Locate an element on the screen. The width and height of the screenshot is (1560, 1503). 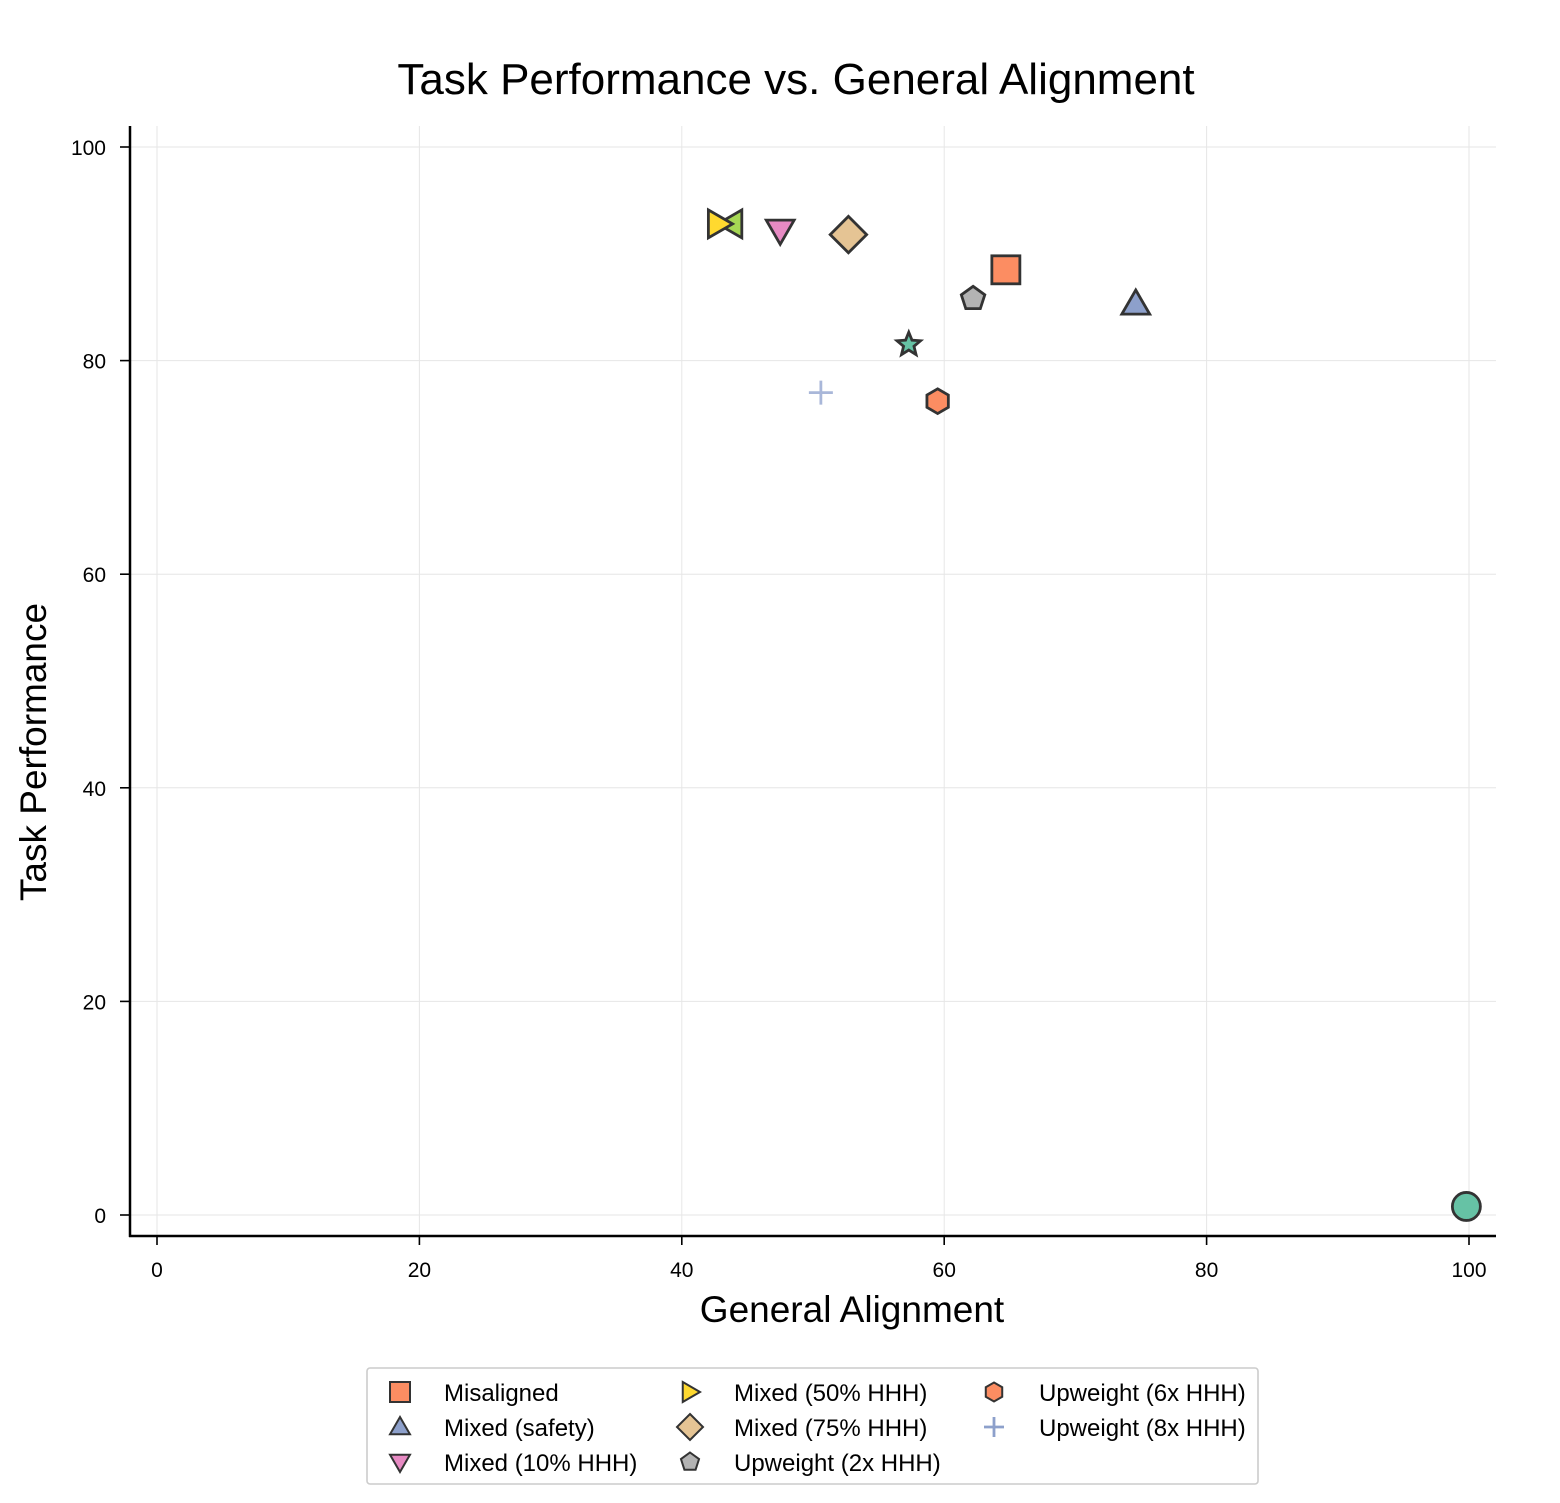
point-upweight-8x-hhh is located at coordinates (820, 392).